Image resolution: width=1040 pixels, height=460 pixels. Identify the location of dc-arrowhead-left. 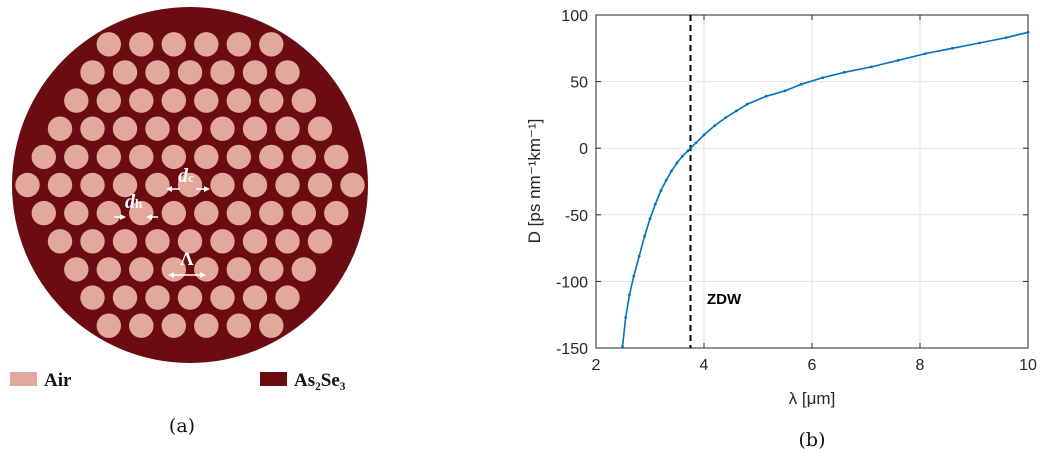
(169, 189).